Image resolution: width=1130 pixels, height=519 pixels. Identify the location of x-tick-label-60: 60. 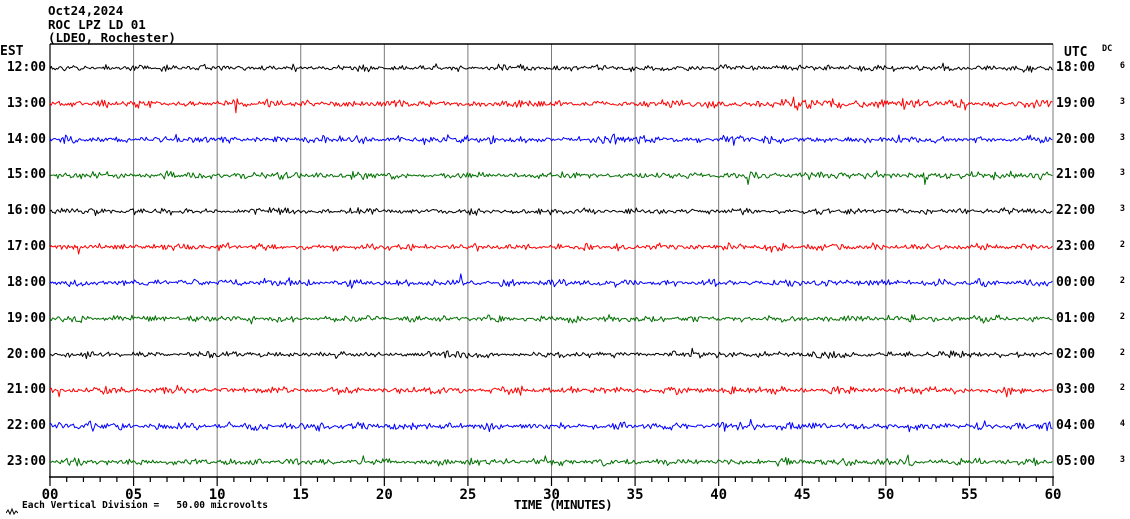
(1053, 495).